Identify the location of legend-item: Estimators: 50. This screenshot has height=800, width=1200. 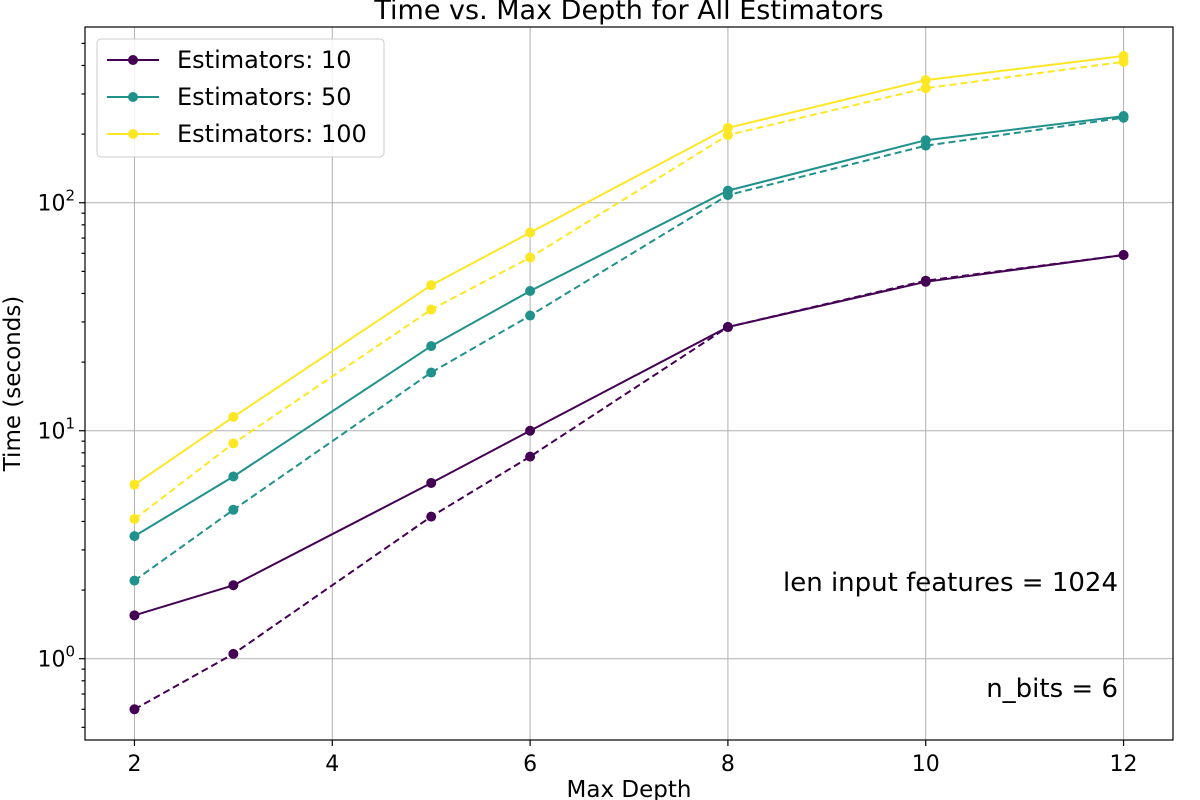
(229, 97).